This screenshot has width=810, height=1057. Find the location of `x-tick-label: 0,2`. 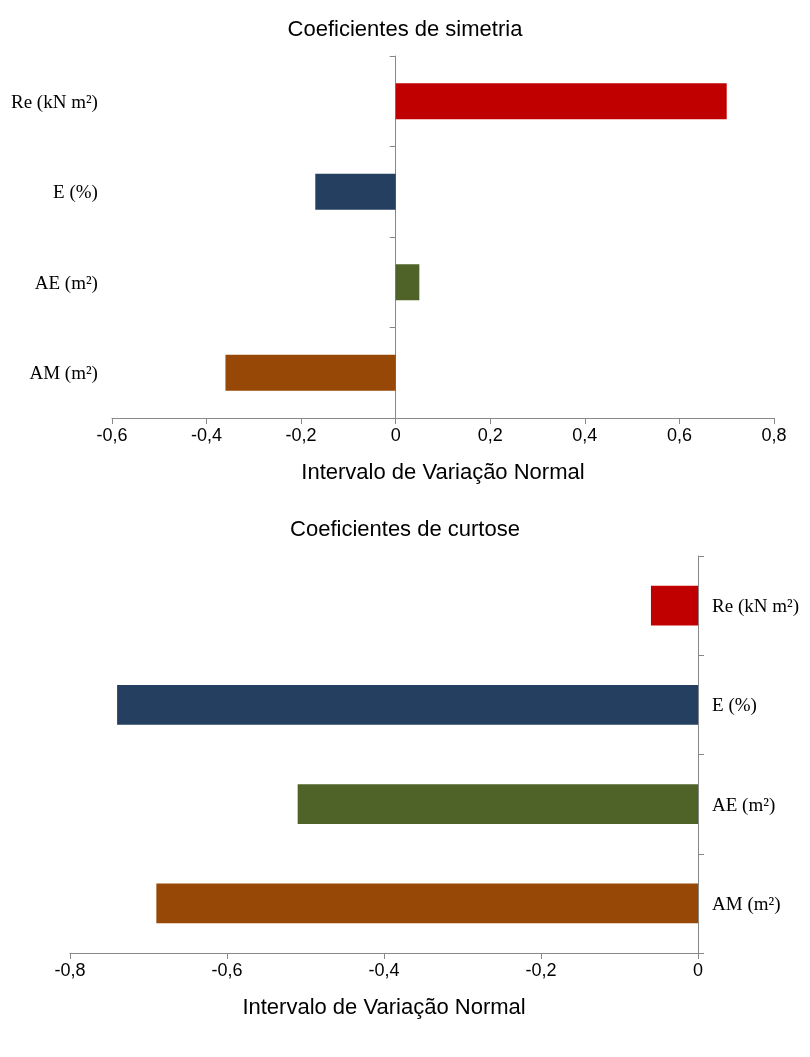

x-tick-label: 0,2 is located at coordinates (490, 435).